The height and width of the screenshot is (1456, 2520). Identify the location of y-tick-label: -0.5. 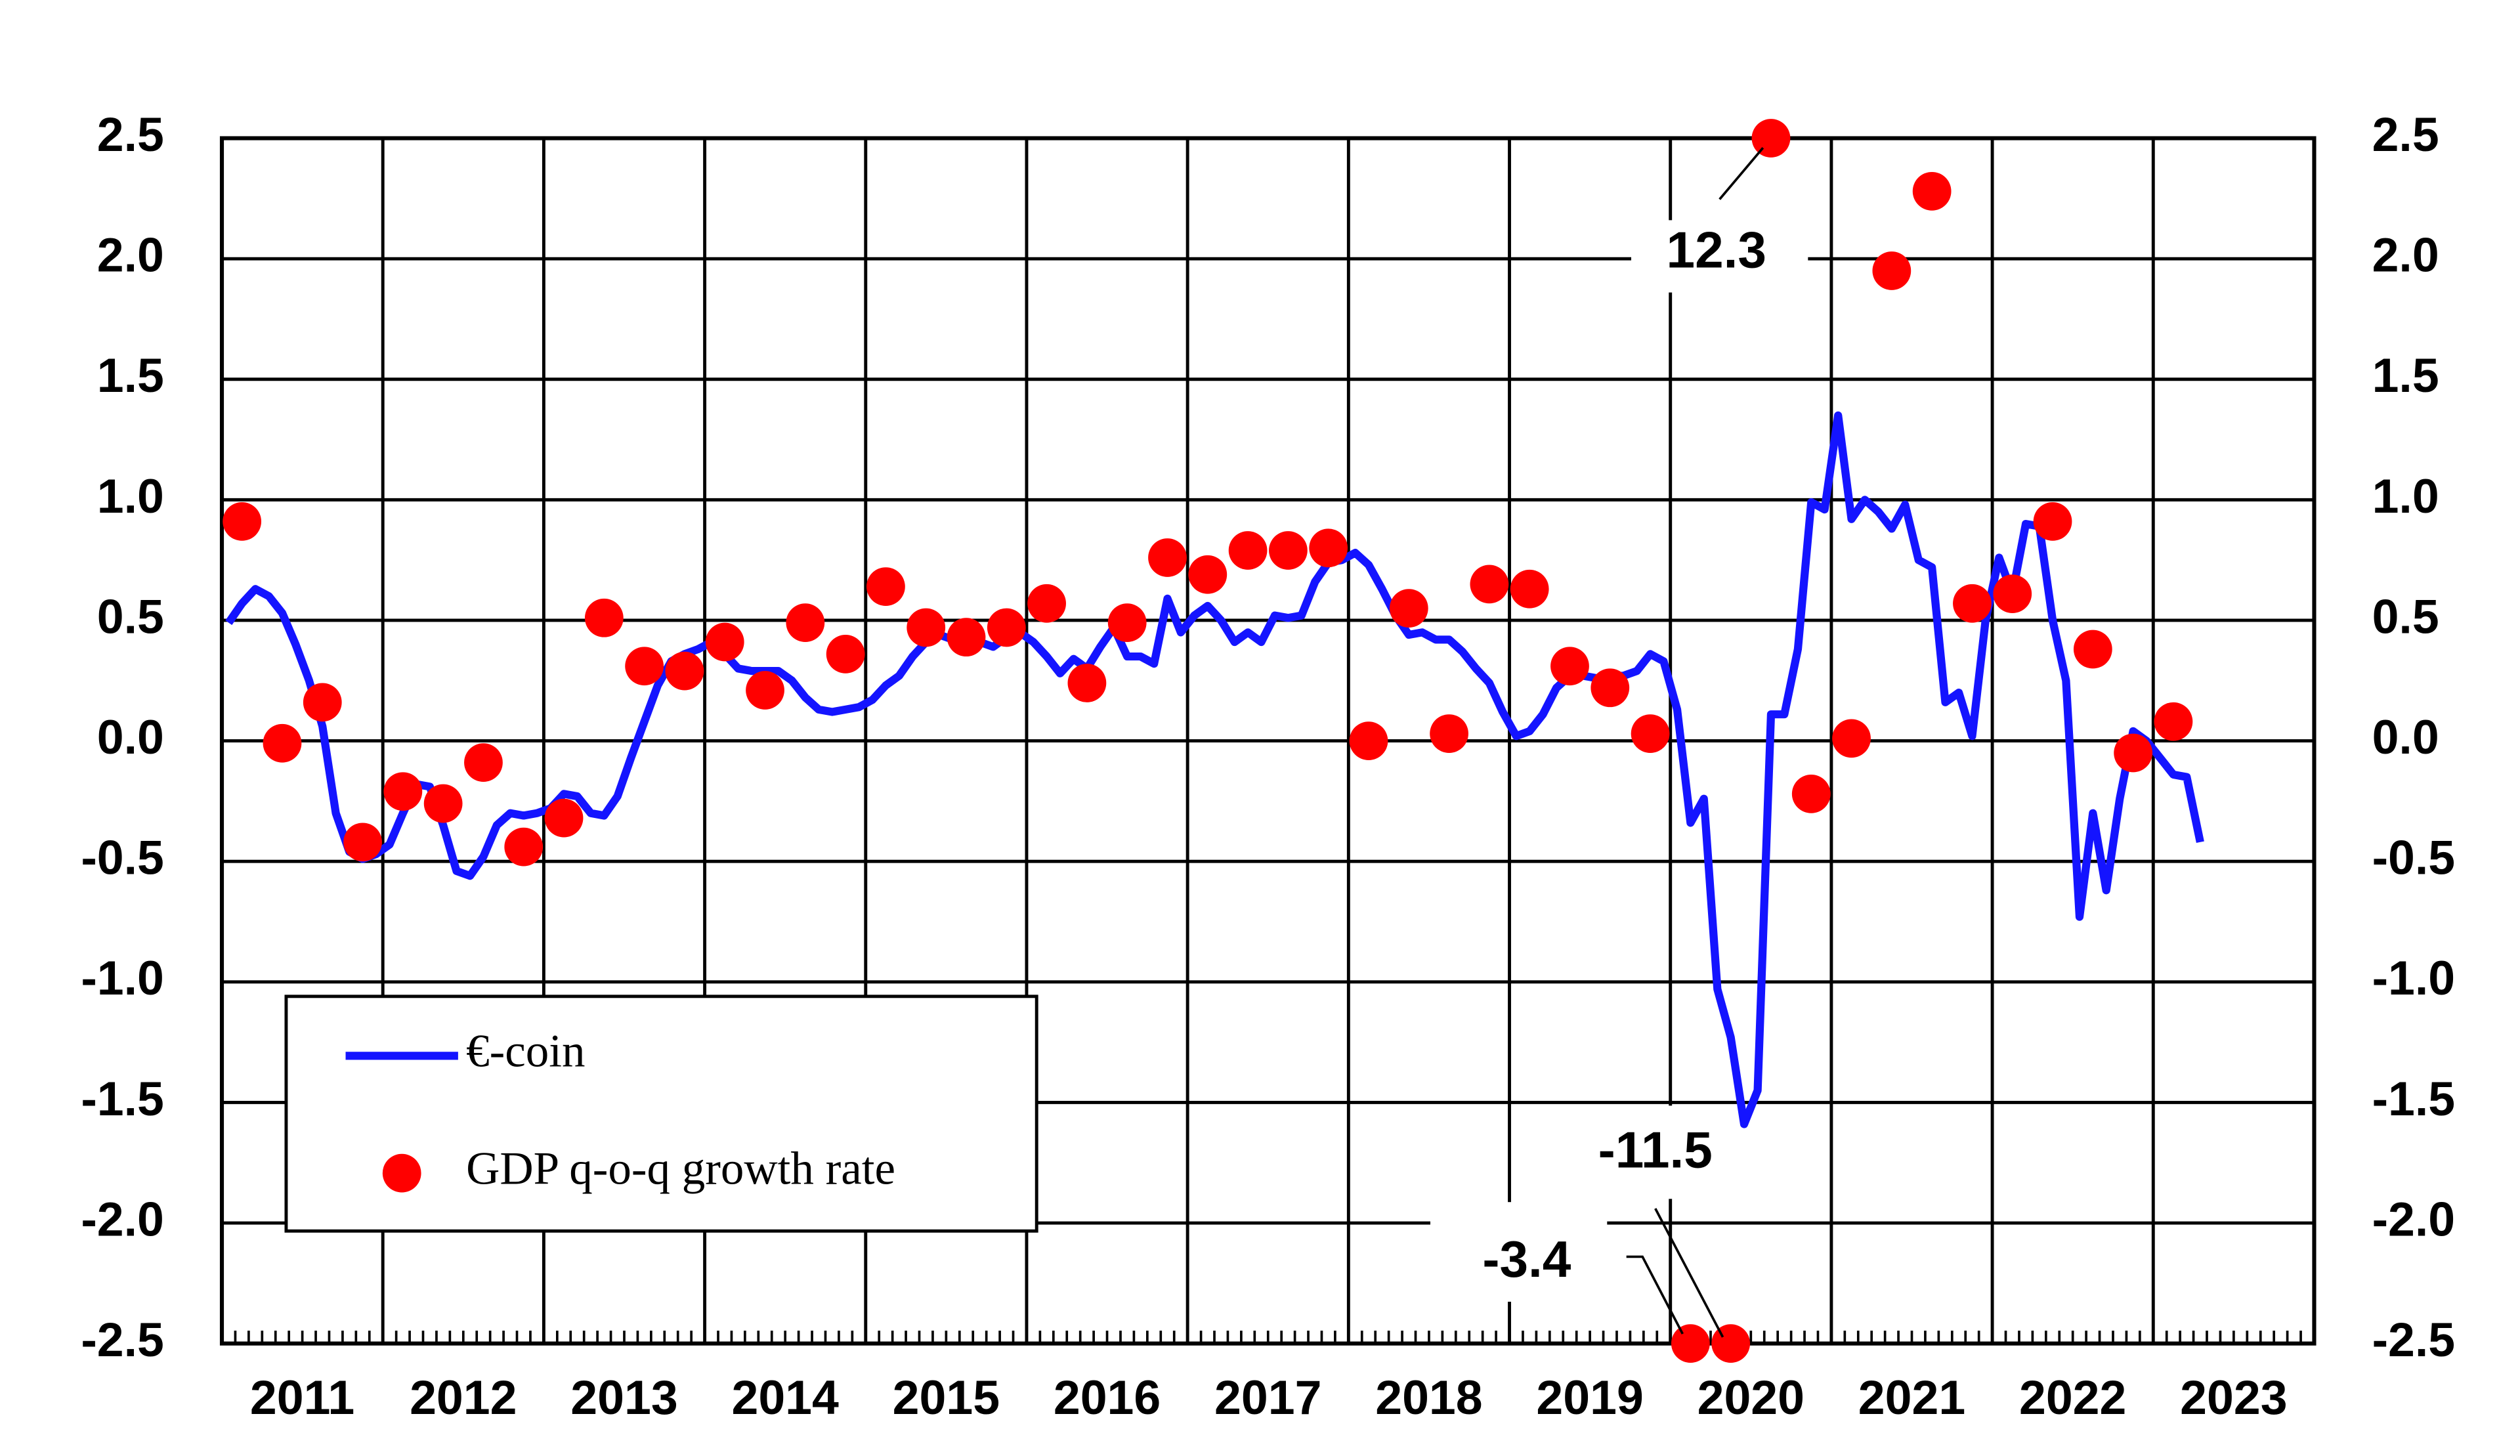
(122, 858).